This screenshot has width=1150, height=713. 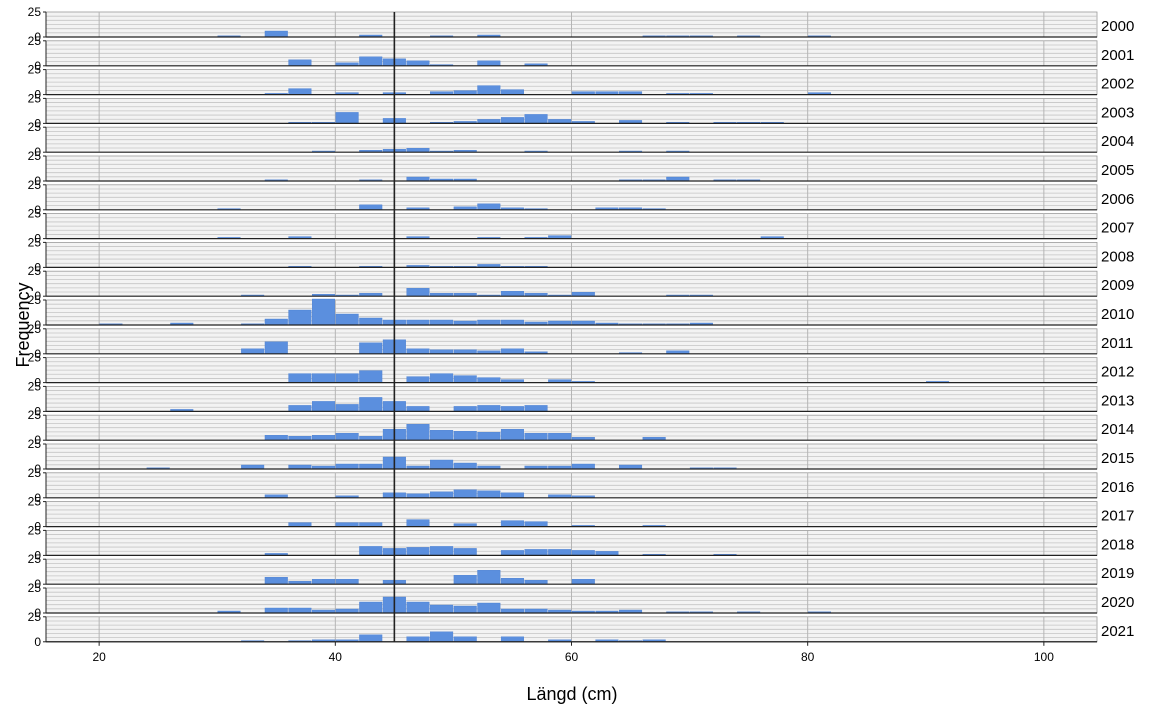 I want to click on panel-label: 2018, so click(x=1117, y=544).